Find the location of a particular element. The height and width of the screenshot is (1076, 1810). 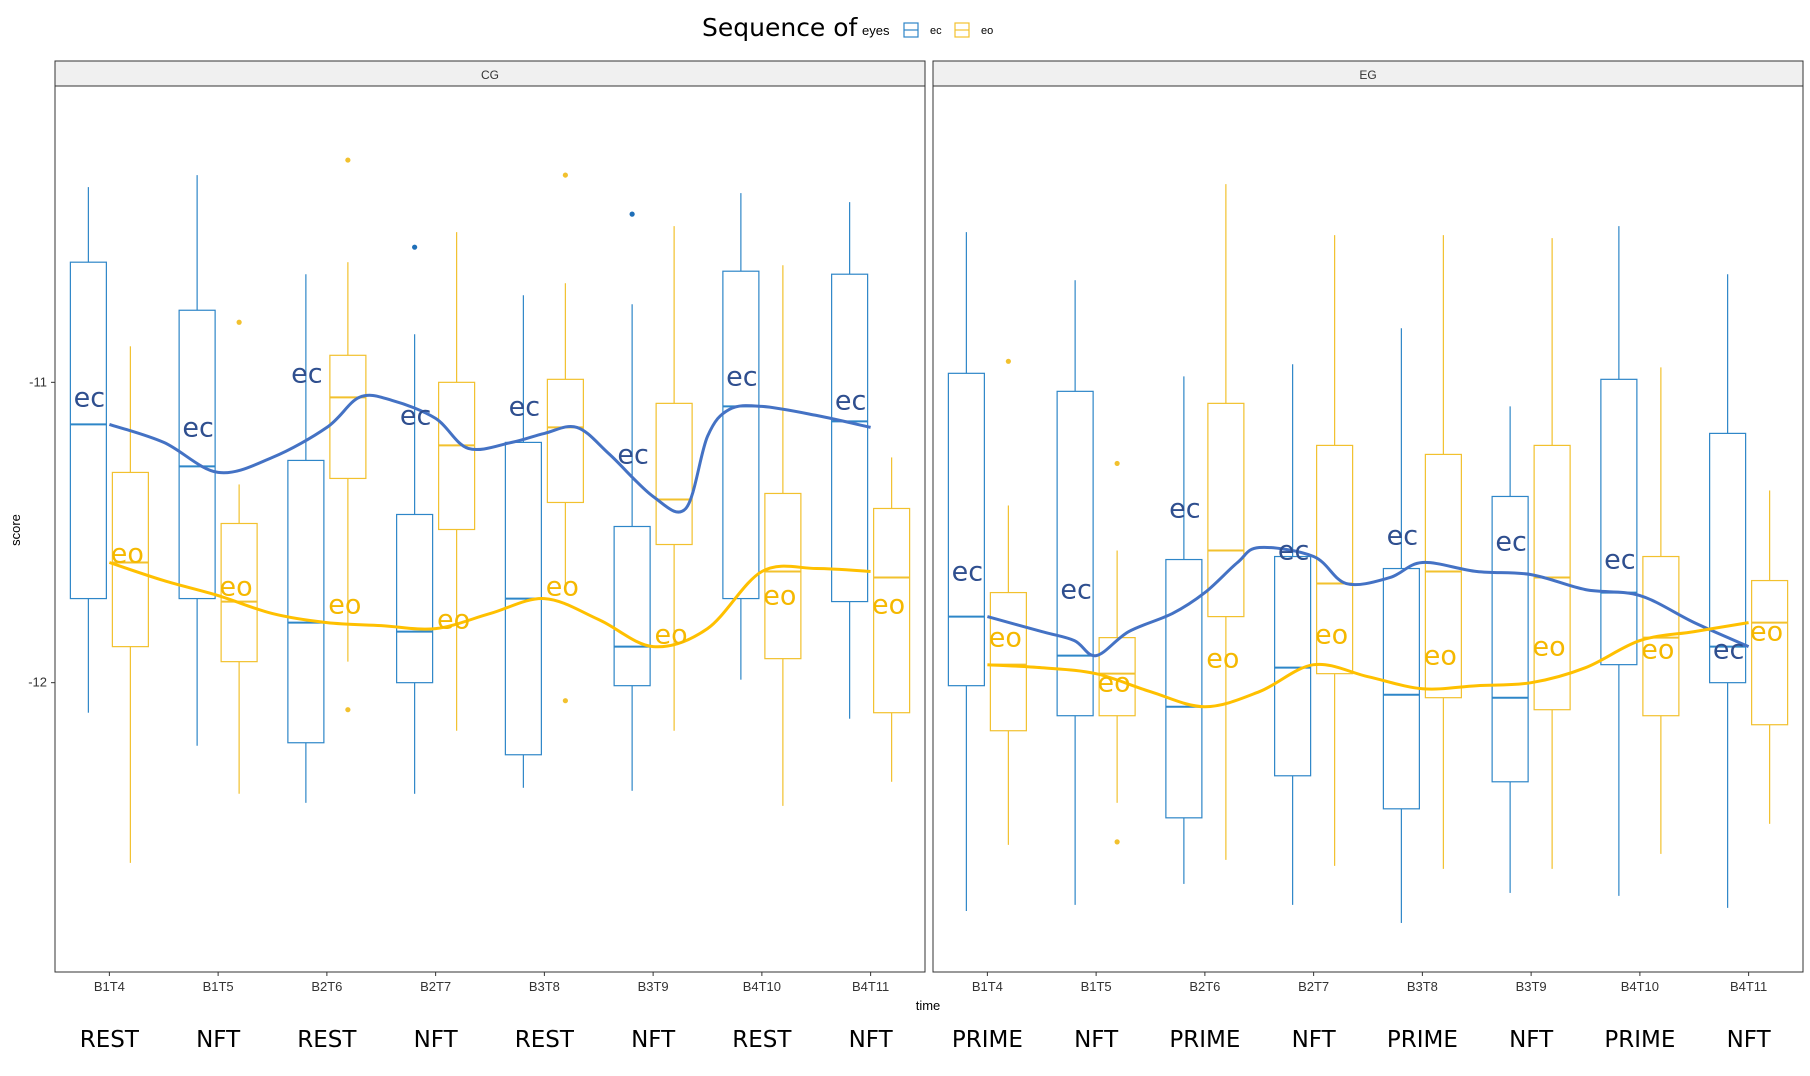

x-tick-label: B2T7 is located at coordinates (435, 986).